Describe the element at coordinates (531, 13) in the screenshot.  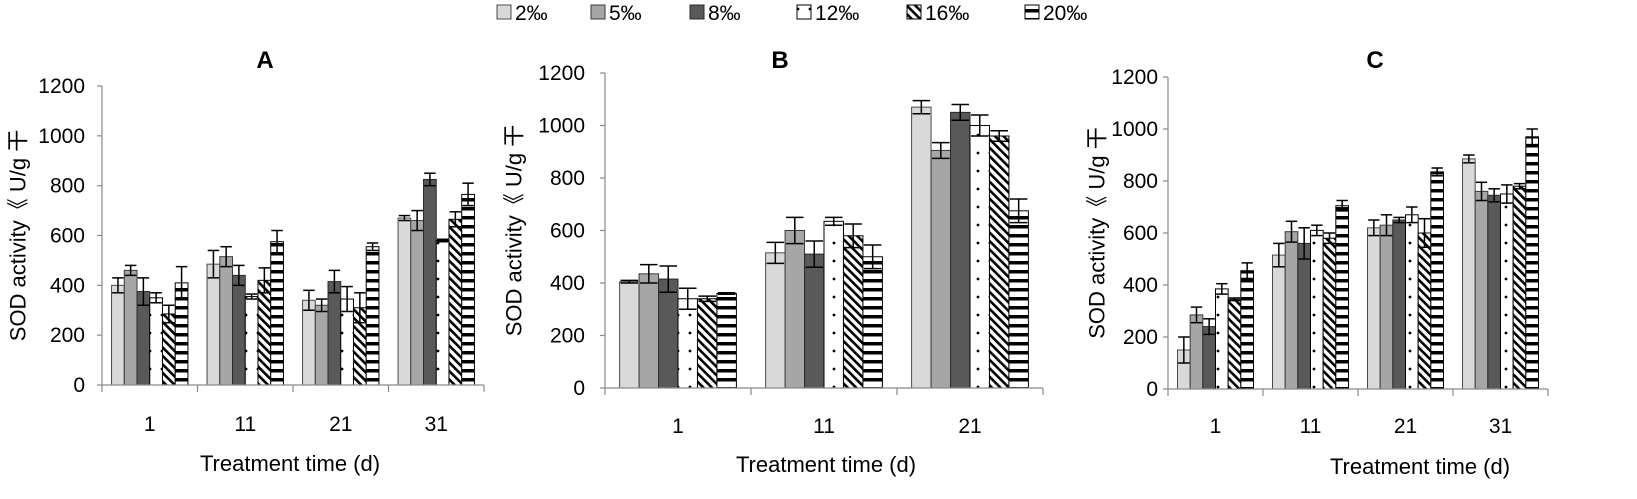
I see `legend-label: 2‰` at that location.